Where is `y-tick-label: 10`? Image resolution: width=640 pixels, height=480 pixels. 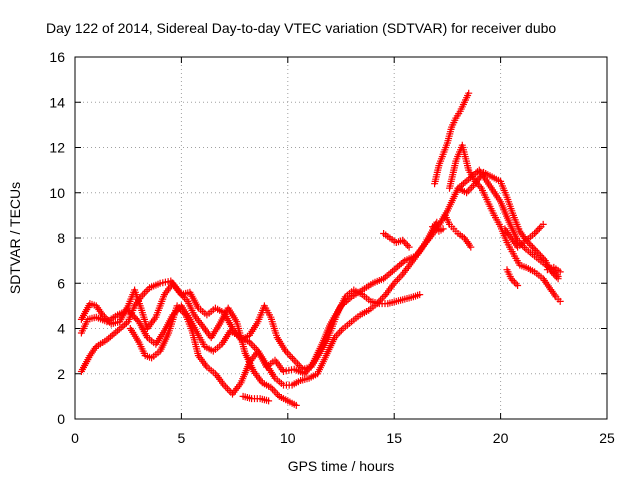
y-tick-label: 10 is located at coordinates (57, 193).